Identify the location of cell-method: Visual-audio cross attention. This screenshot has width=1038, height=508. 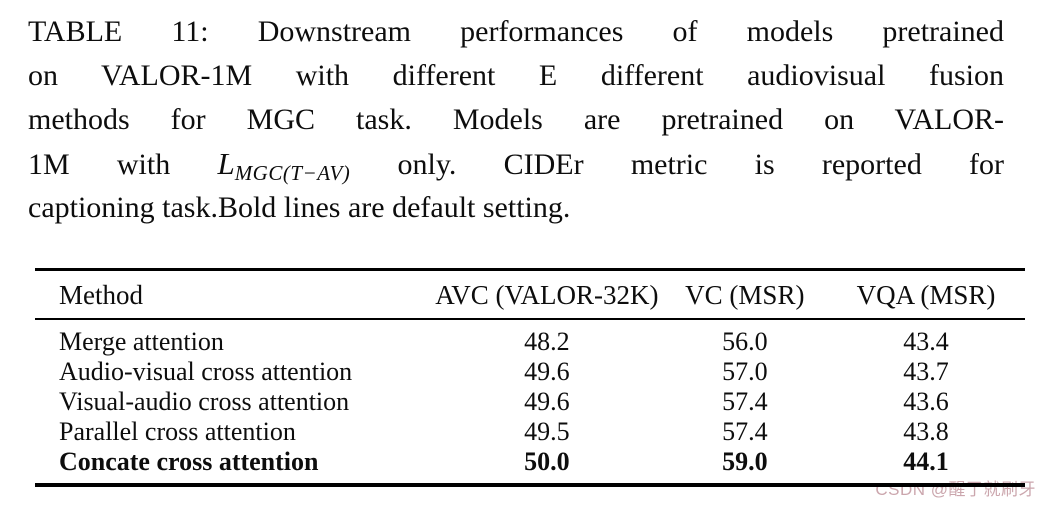
(204, 401).